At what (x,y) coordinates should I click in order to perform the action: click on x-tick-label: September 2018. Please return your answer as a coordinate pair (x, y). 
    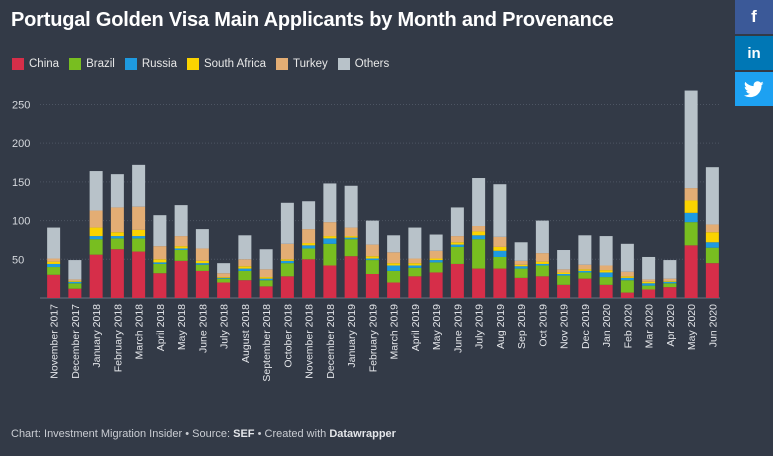
    Looking at the image, I should click on (267, 343).